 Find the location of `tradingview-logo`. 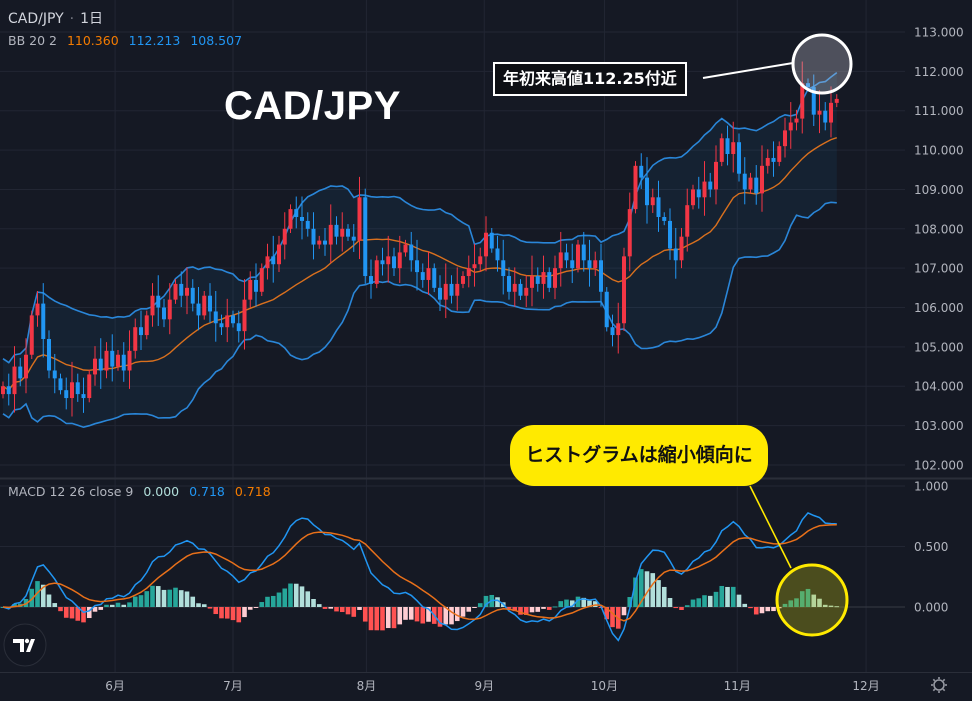

tradingview-logo is located at coordinates (25, 645).